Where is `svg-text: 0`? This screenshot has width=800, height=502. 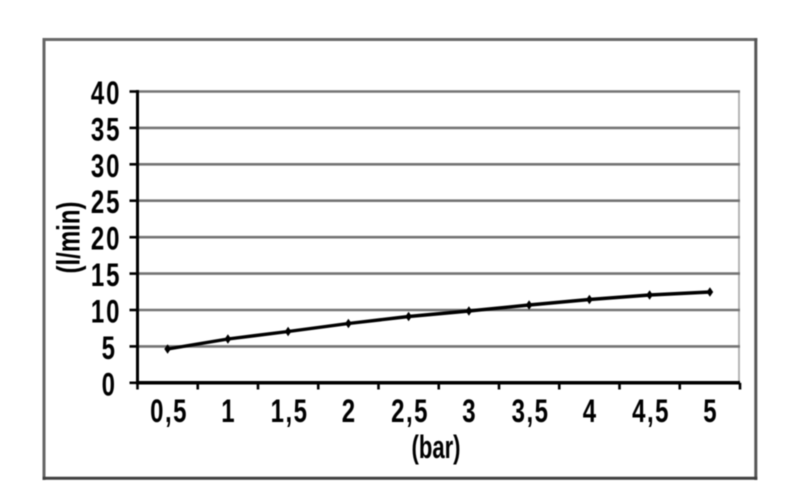
svg-text: 0 is located at coordinates (108, 385).